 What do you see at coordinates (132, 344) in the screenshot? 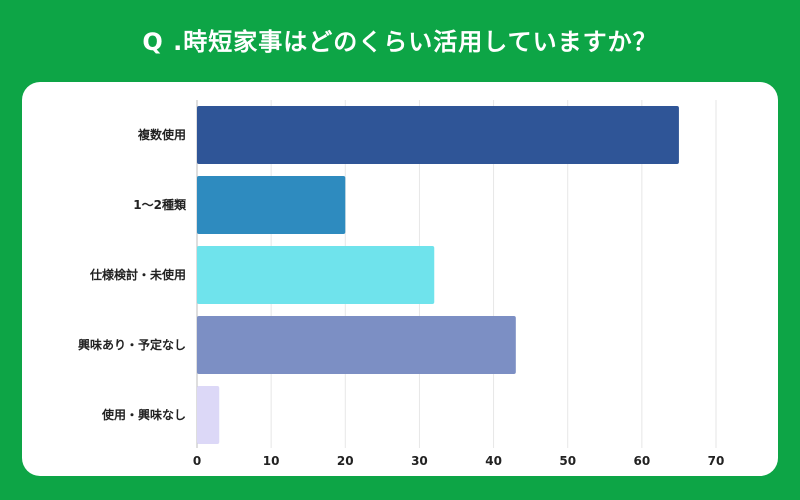
I see `category-label: 興味あり・予定なし` at bounding box center [132, 344].